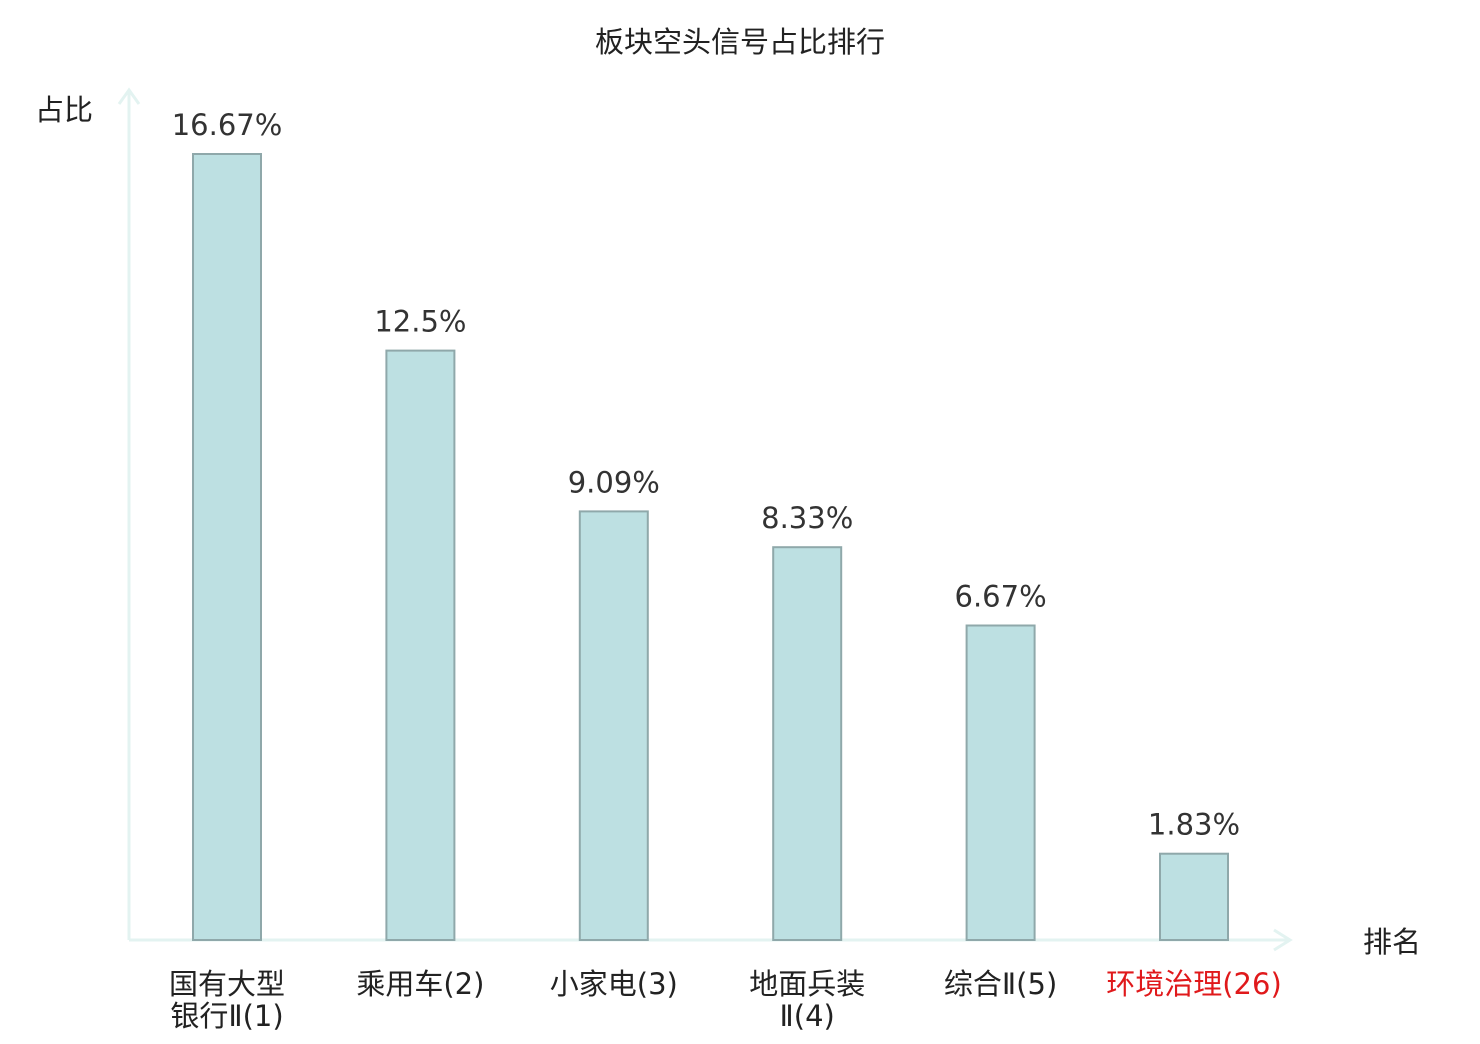  What do you see at coordinates (1194, 825) in the screenshot?
I see `bar-value-label: 1.83%` at bounding box center [1194, 825].